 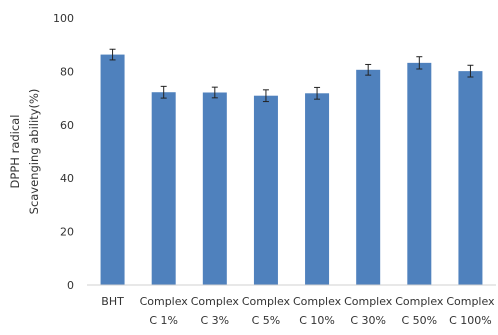 I want to click on x-tick-label: C 5%, so click(x=266, y=320).